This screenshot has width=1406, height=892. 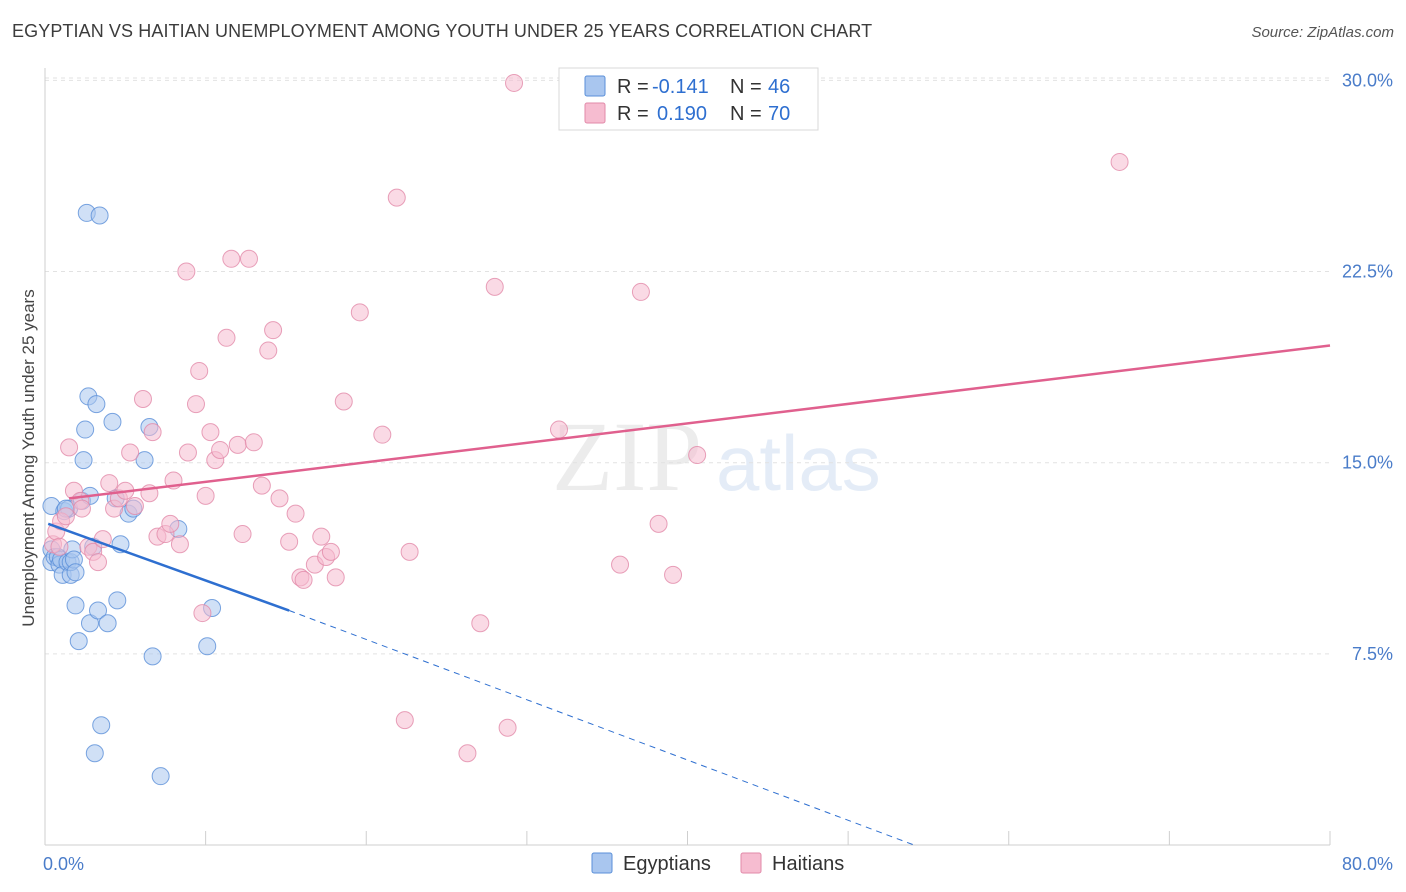 I want to click on y-tick-label: 15.0%, so click(x=1367, y=463).